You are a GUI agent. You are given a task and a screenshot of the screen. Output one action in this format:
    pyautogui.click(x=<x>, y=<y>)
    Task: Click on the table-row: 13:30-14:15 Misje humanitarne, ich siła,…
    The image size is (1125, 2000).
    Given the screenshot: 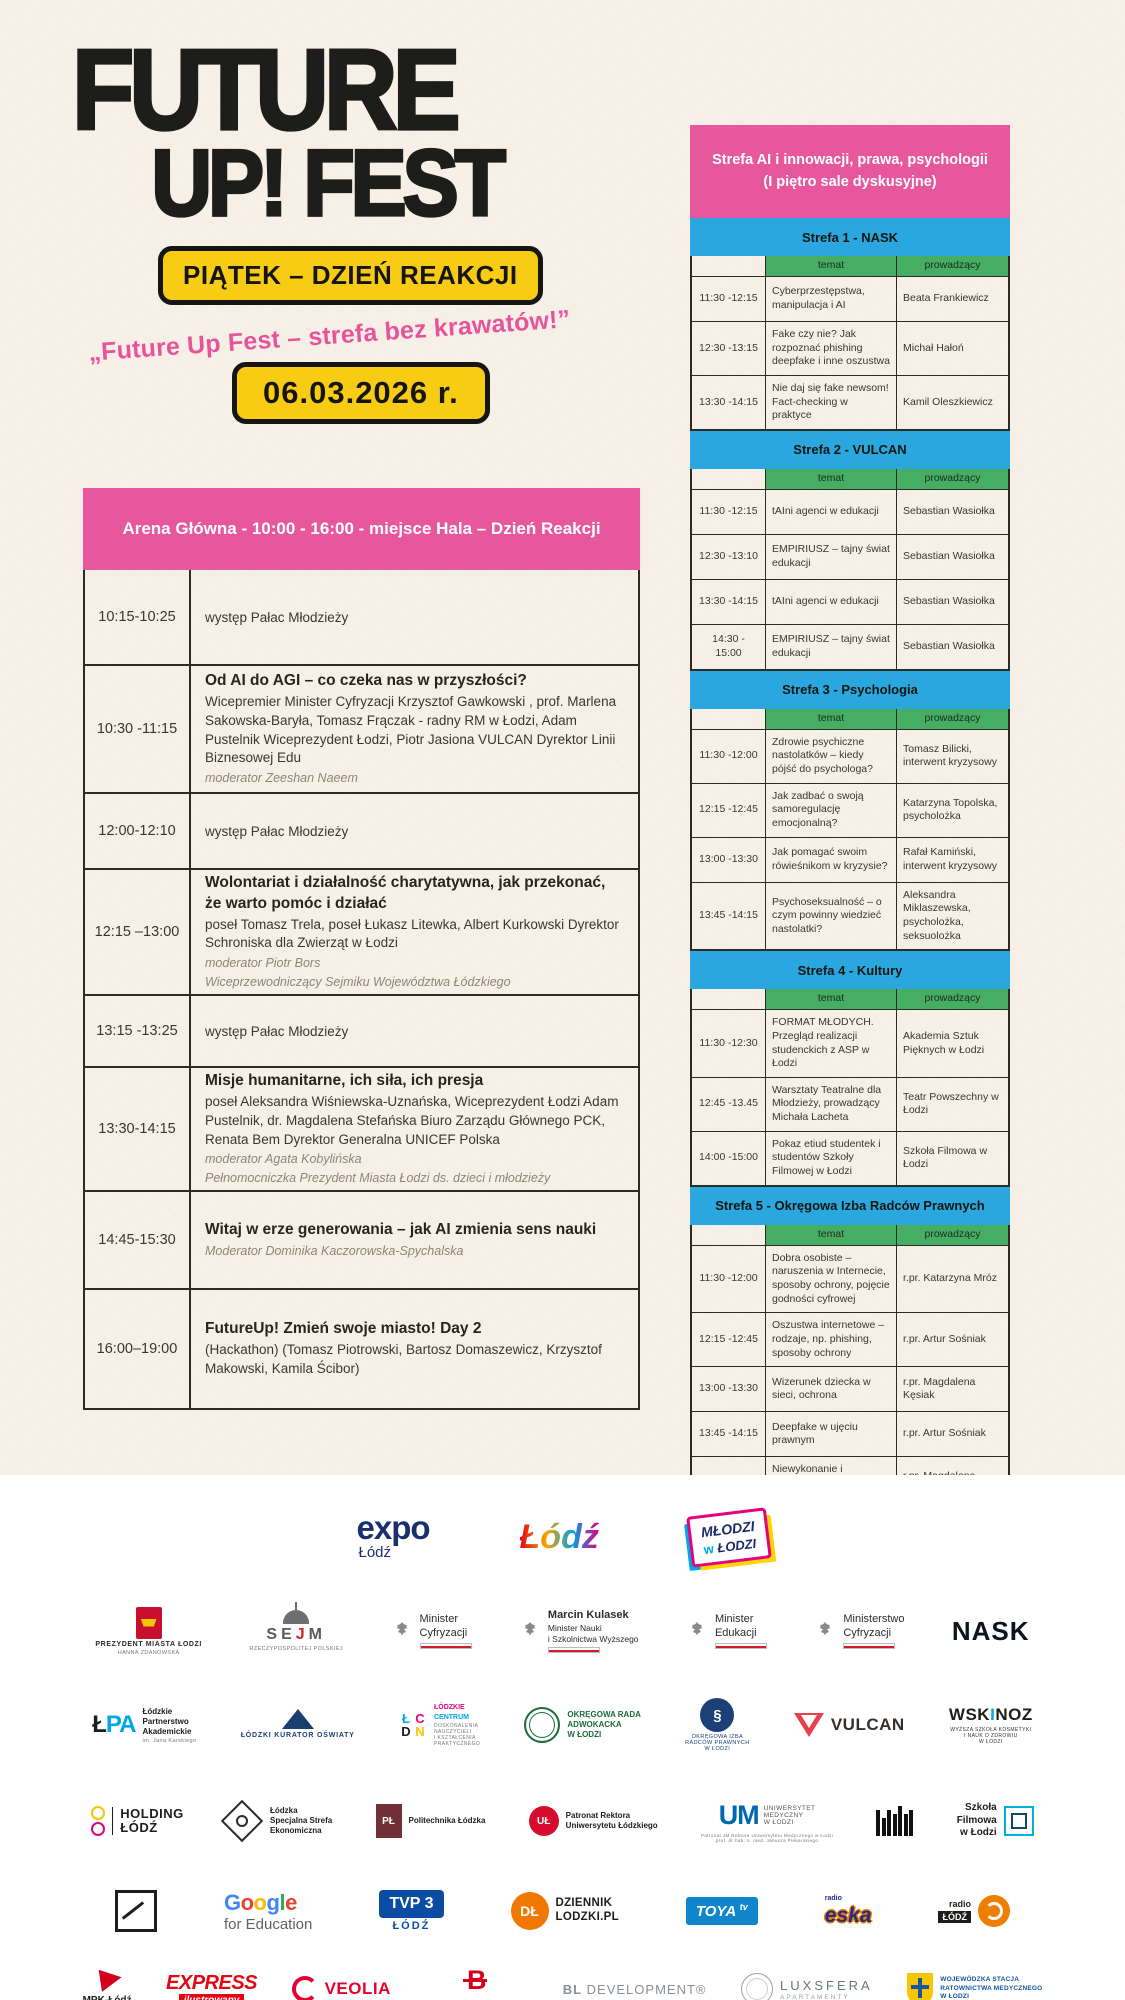 What is the action you would take?
    pyautogui.click(x=361, y=1128)
    